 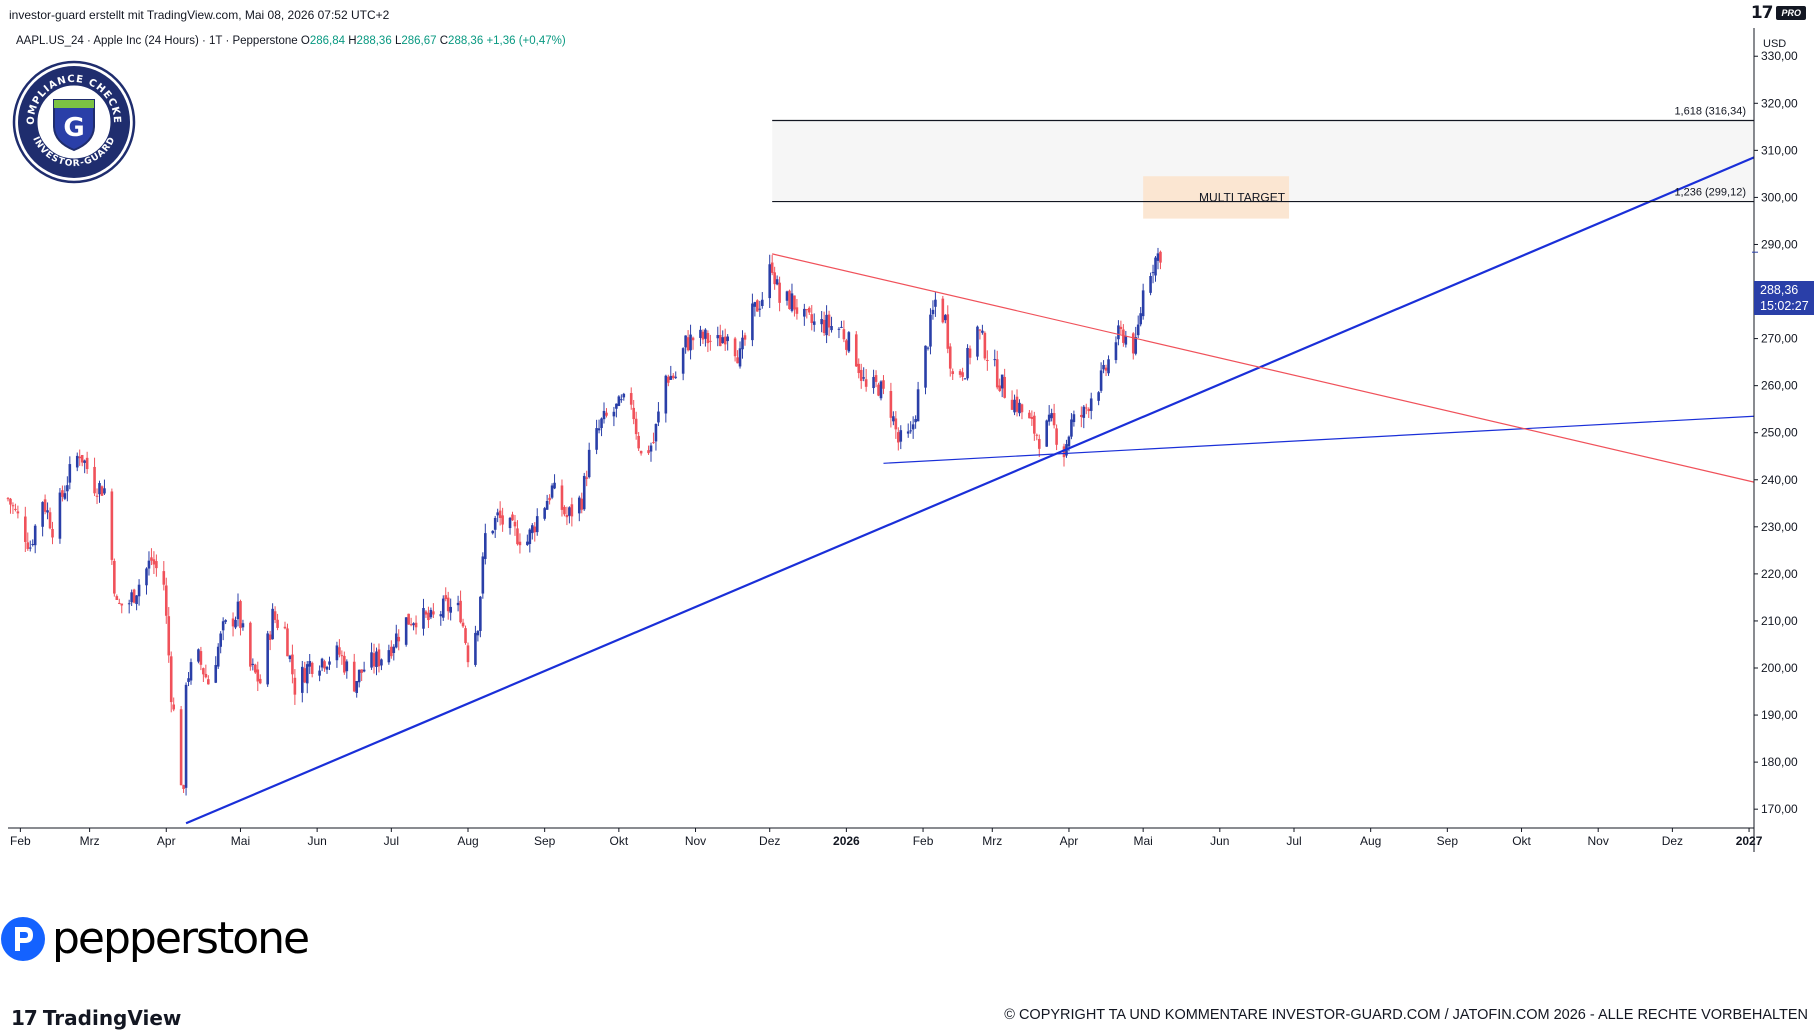 What do you see at coordinates (619, 841) in the screenshot?
I see `x-tick-label: Okt` at bounding box center [619, 841].